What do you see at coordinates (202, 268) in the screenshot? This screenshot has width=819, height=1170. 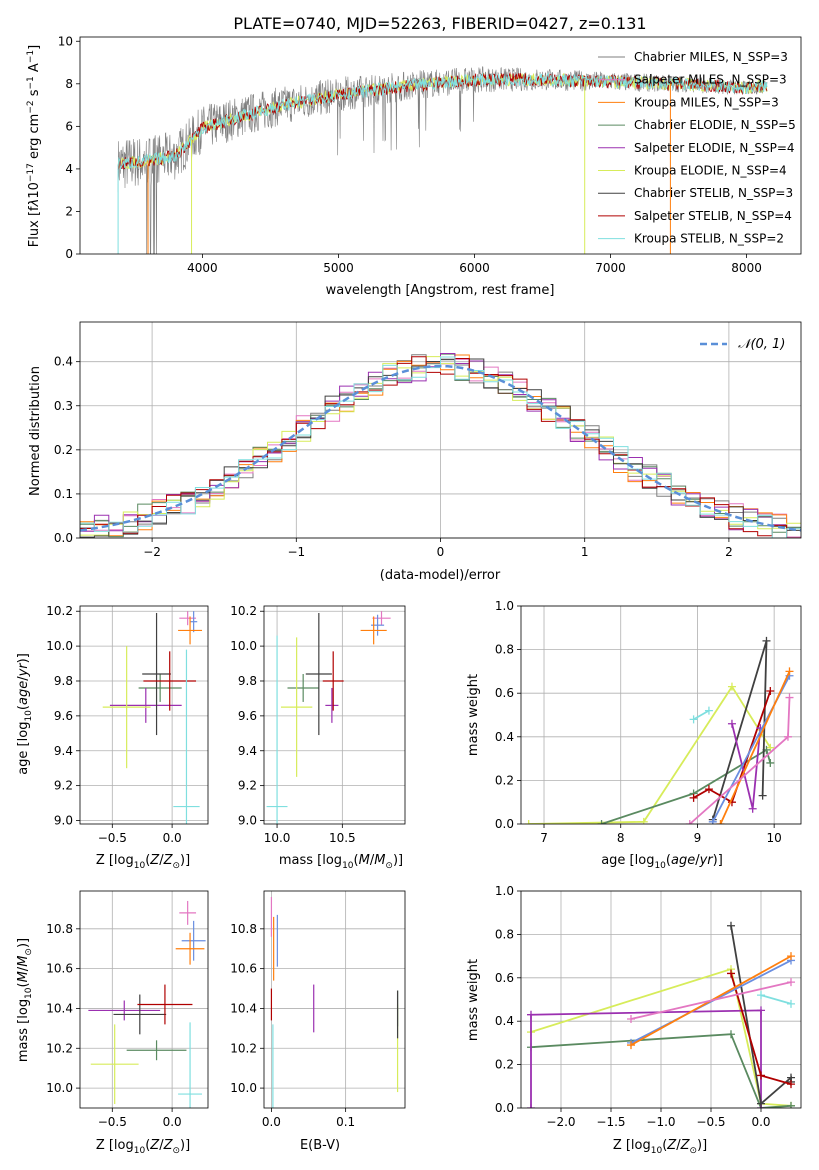 I see `x-tick-label: 4000` at bounding box center [202, 268].